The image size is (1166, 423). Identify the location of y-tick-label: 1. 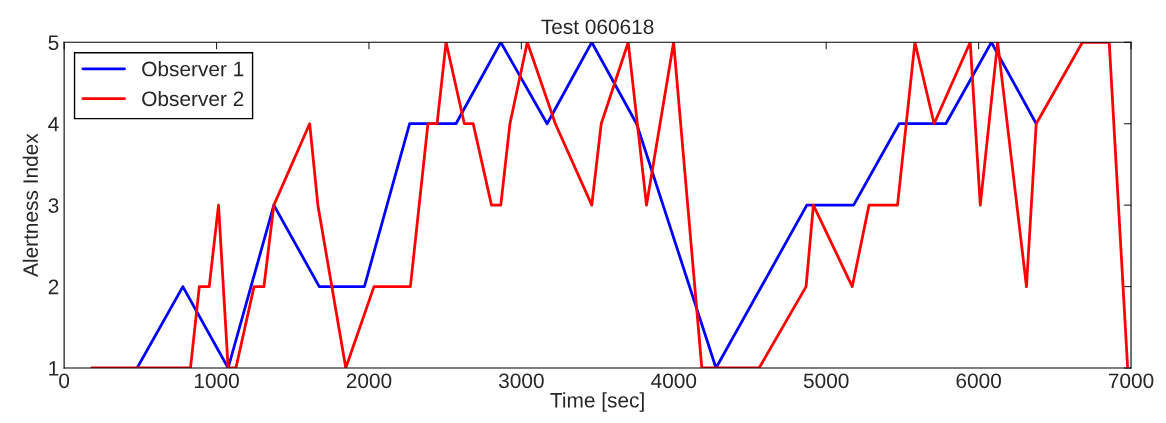
(54, 368).